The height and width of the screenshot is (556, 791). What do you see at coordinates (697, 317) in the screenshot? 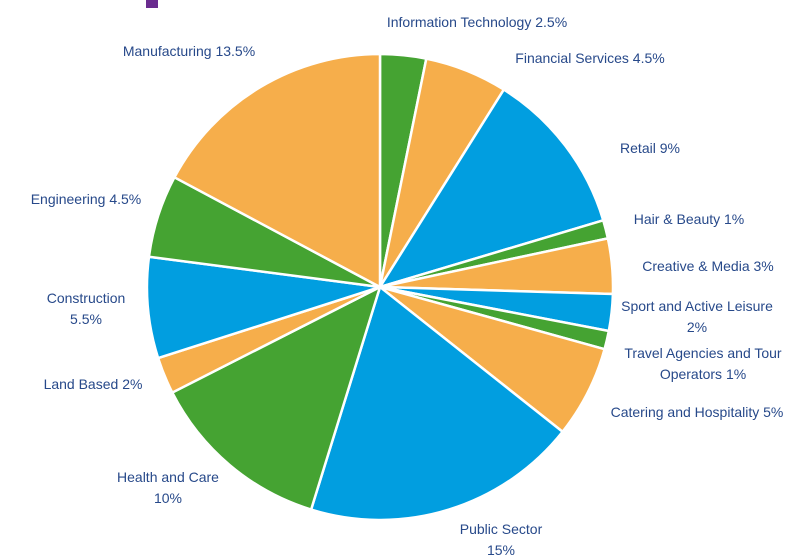
I see `slice-label: Sport and Active Leisure 2%` at bounding box center [697, 317].